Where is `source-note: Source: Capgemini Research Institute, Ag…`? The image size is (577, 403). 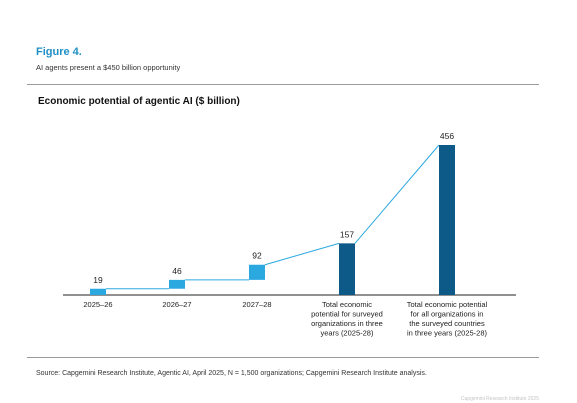 source-note: Source: Capgemini Research Institute, Ag… is located at coordinates (231, 373).